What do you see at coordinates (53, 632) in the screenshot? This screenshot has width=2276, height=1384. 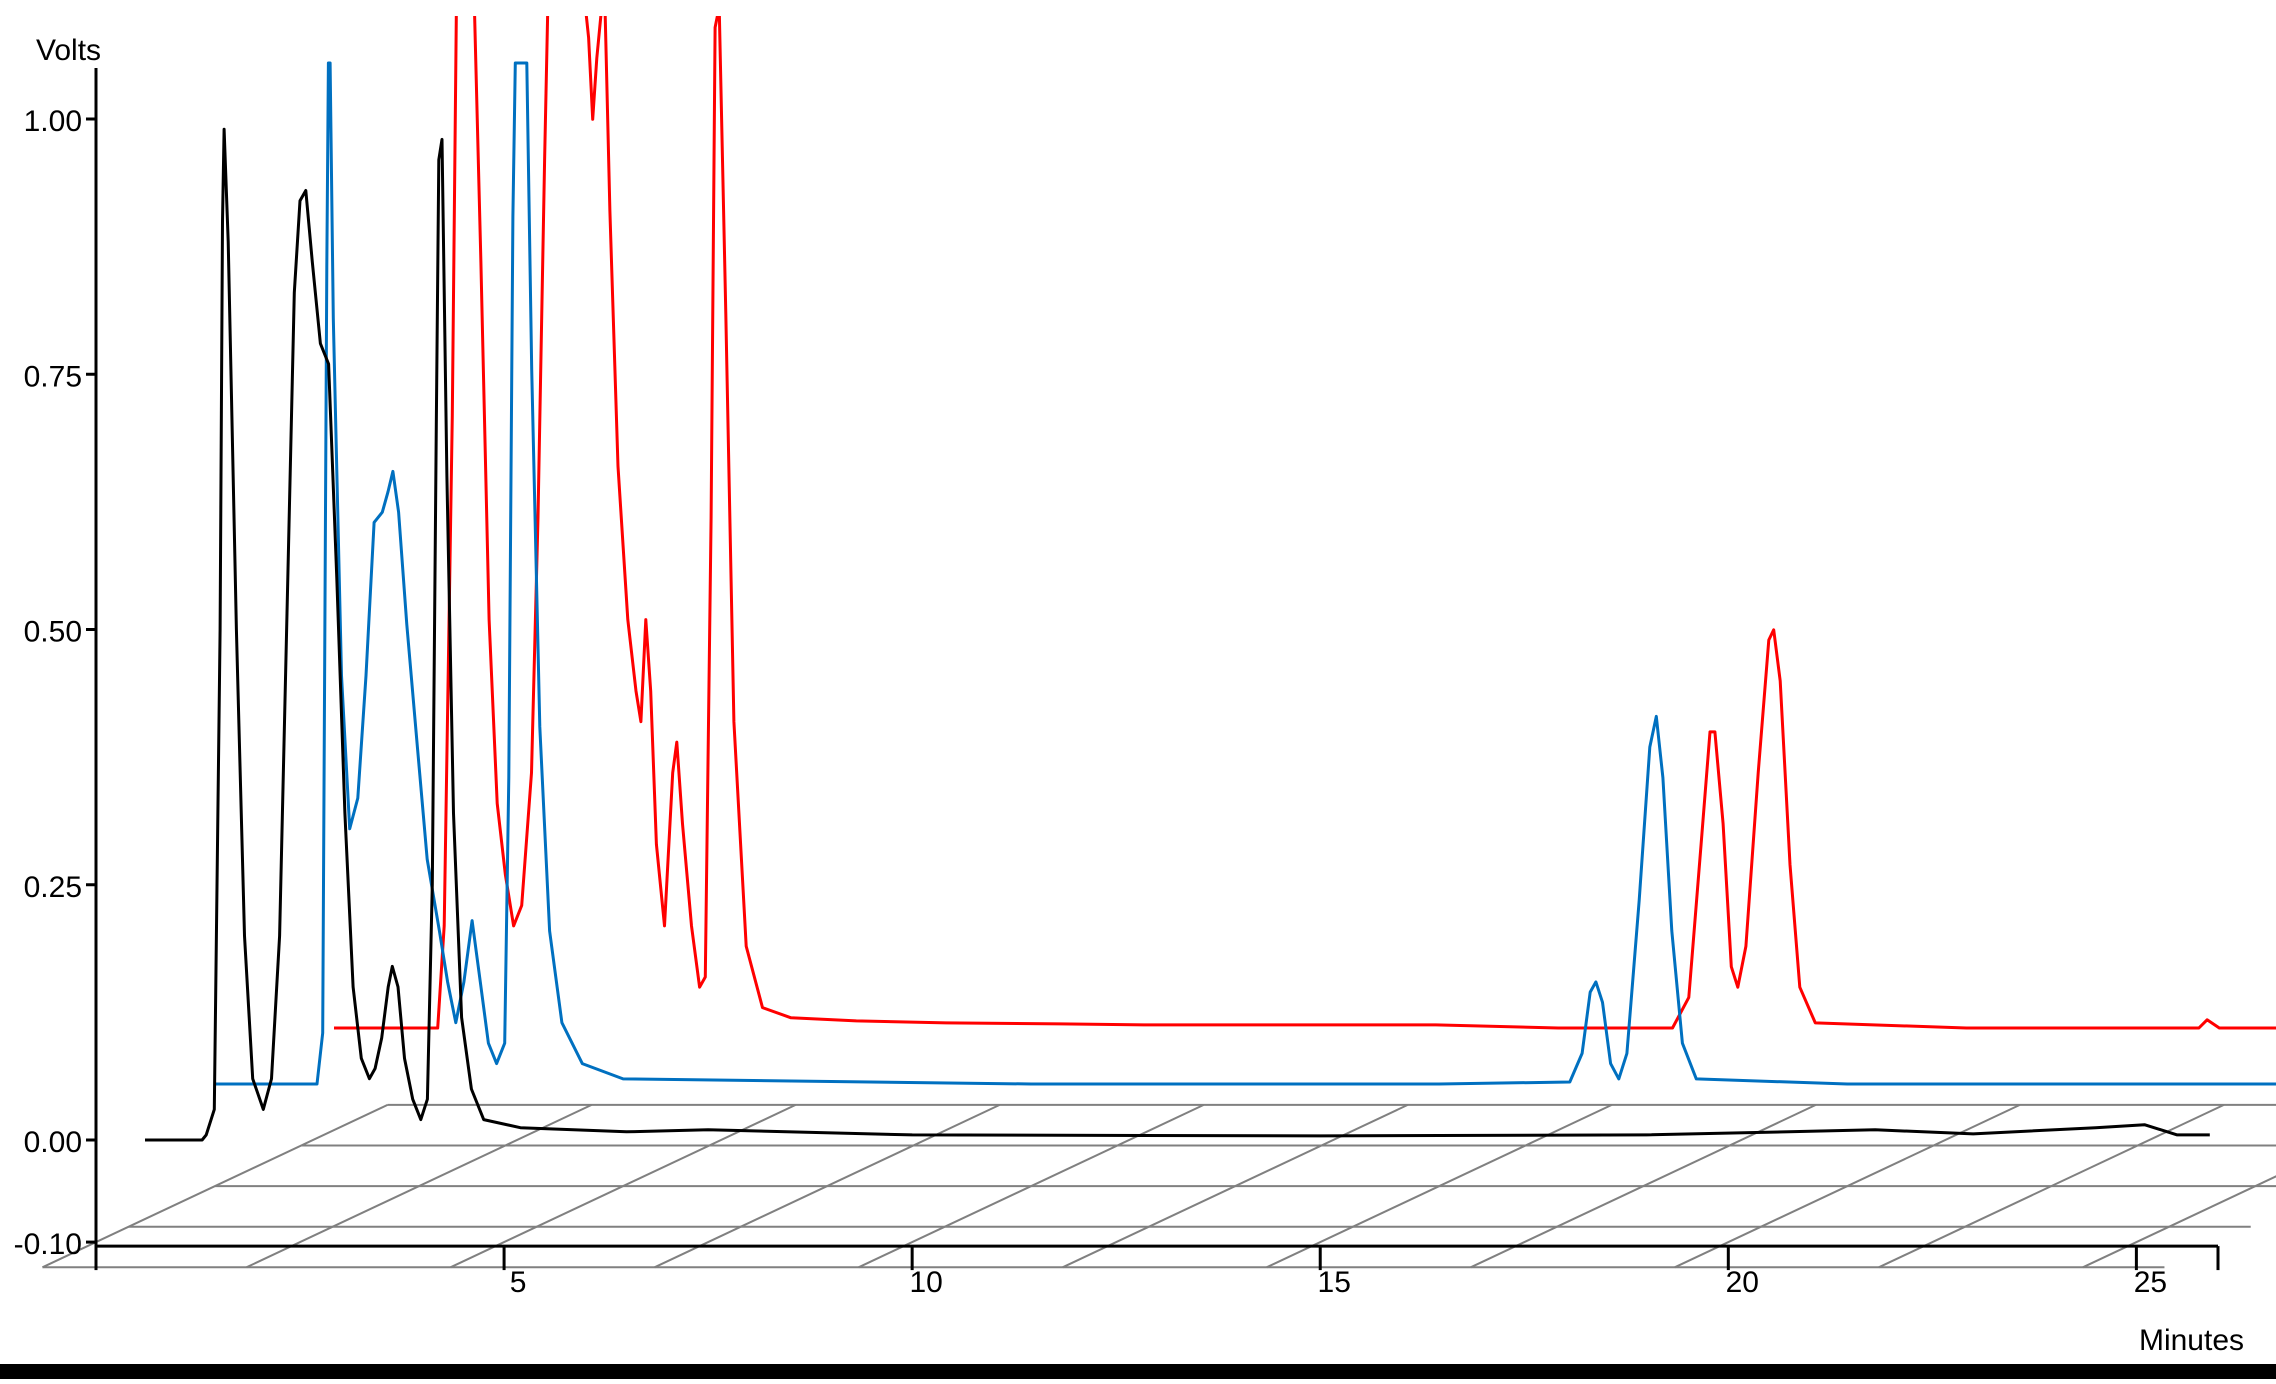 I see `y-tick-label: 0.50` at bounding box center [53, 632].